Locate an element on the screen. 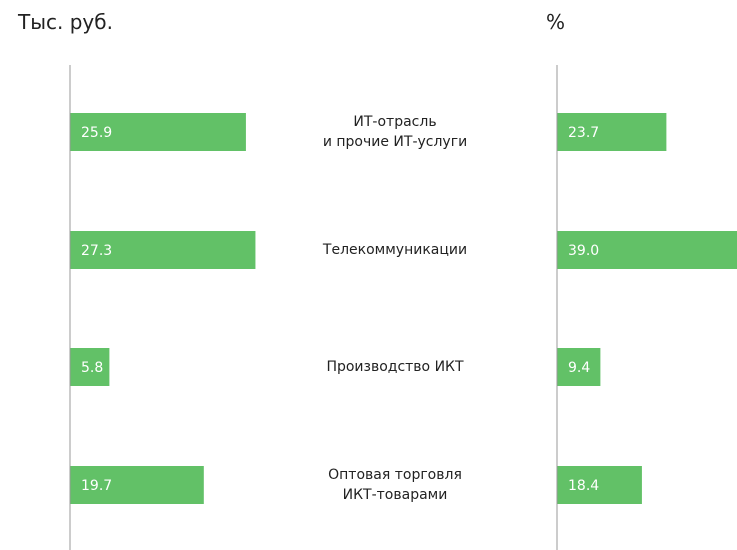  panel-title: Тыс. руб. is located at coordinates (65, 22).